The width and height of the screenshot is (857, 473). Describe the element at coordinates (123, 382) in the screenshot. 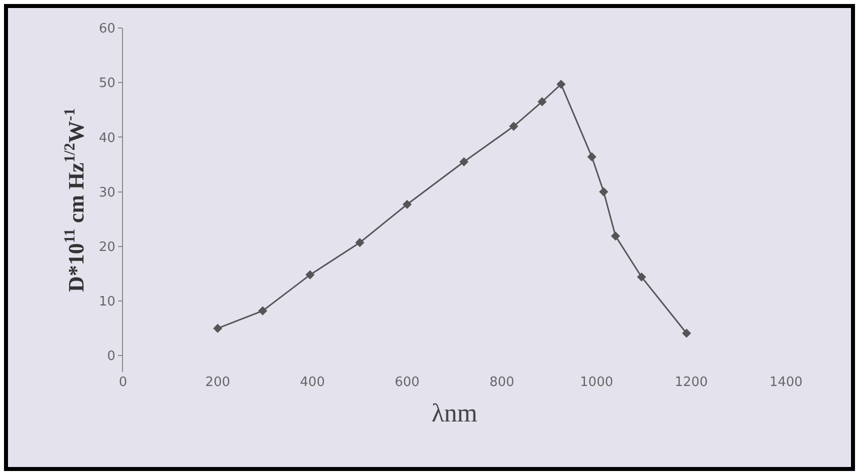

I see `x-tick-label: 0` at that location.